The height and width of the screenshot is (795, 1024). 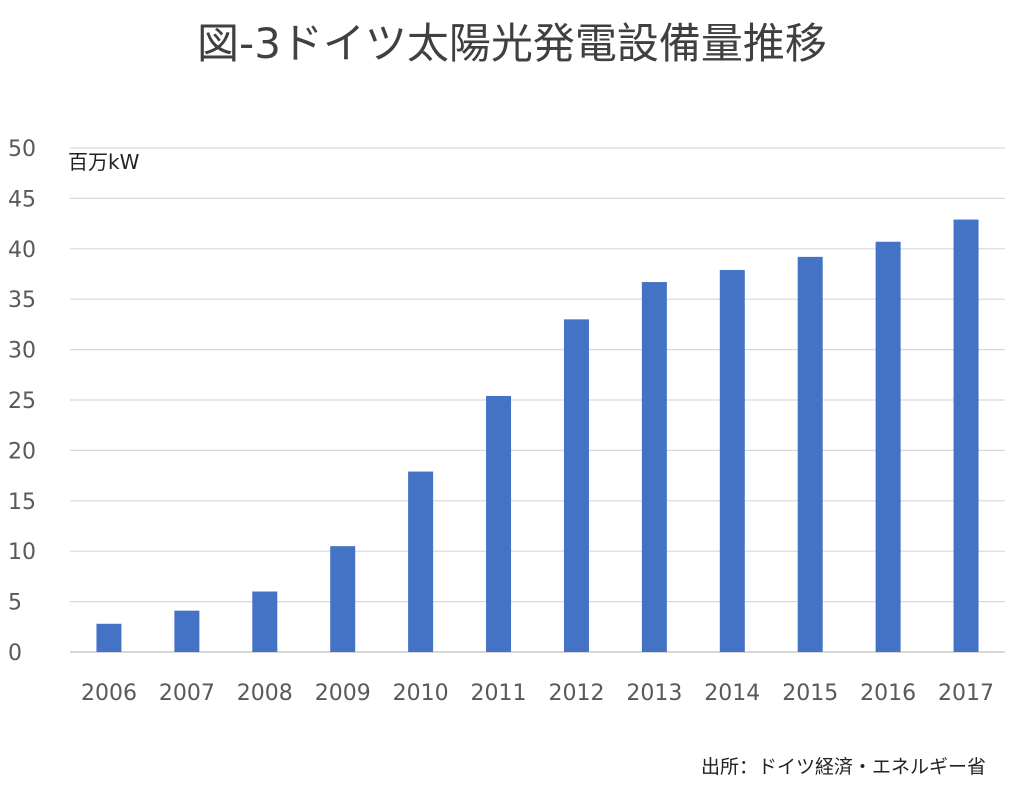 What do you see at coordinates (15, 653) in the screenshot?
I see `y-tick-label: 0` at bounding box center [15, 653].